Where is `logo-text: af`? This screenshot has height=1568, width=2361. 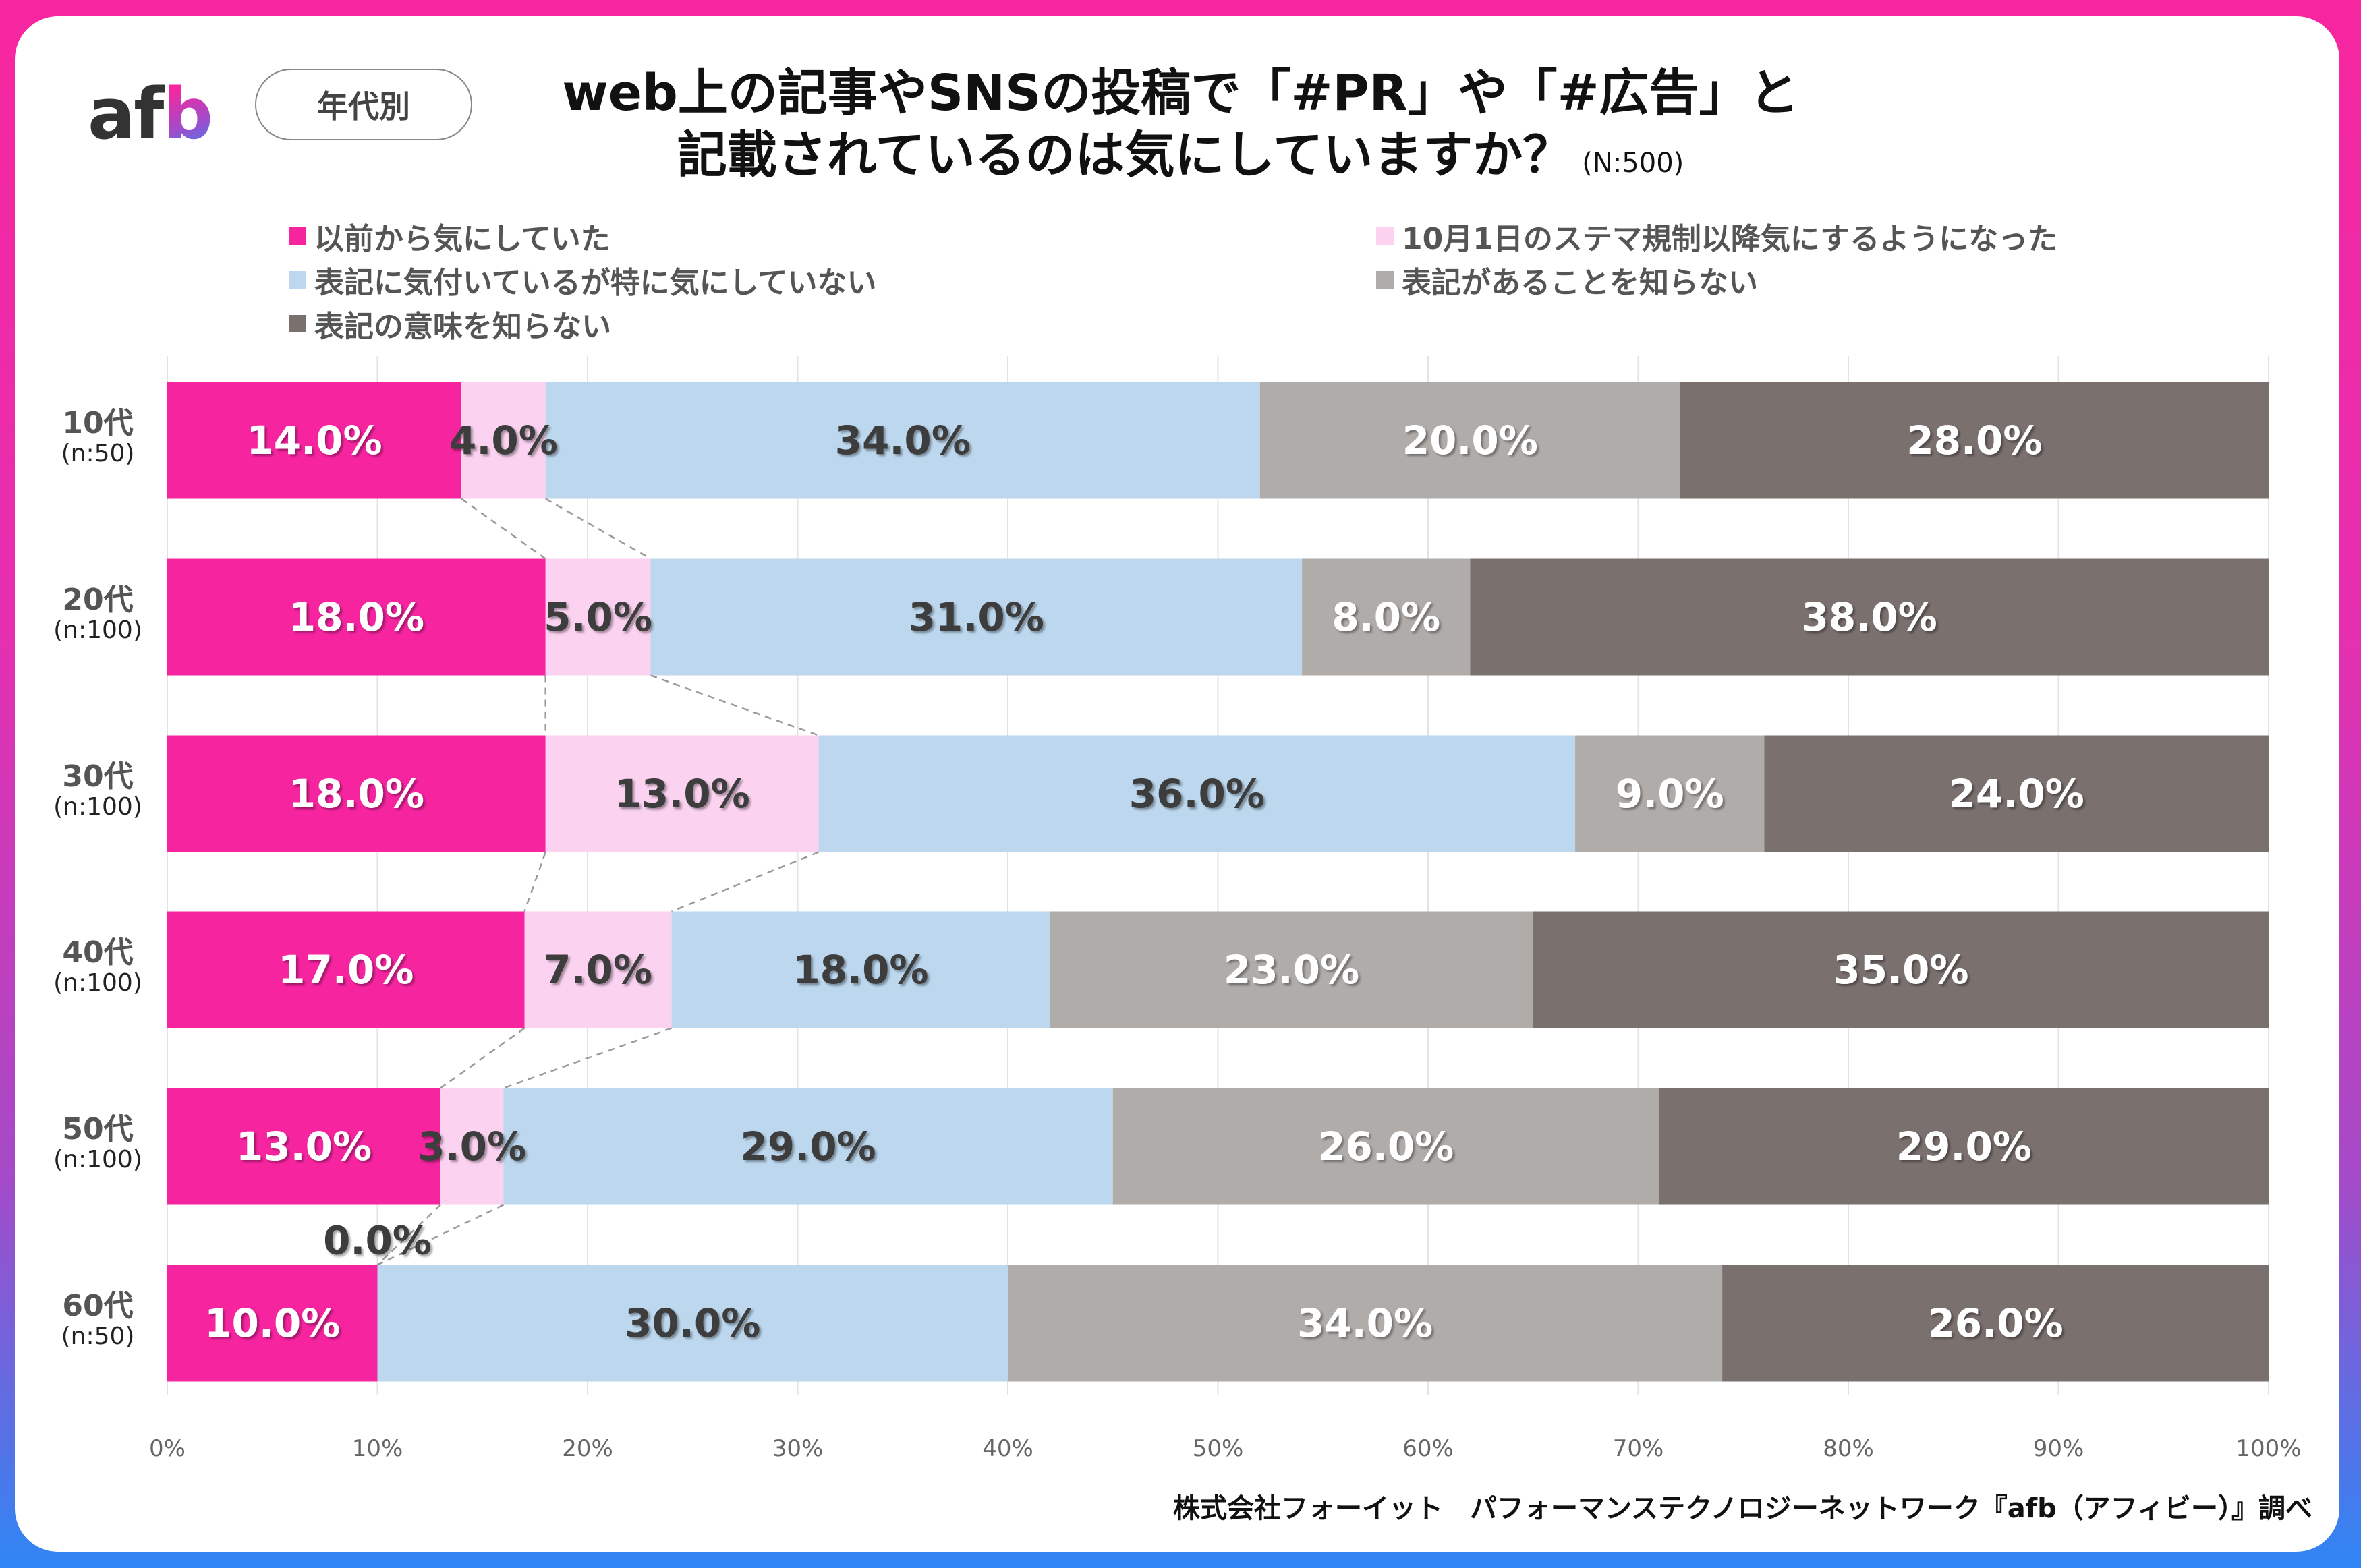
logo-text: af is located at coordinates (126, 114).